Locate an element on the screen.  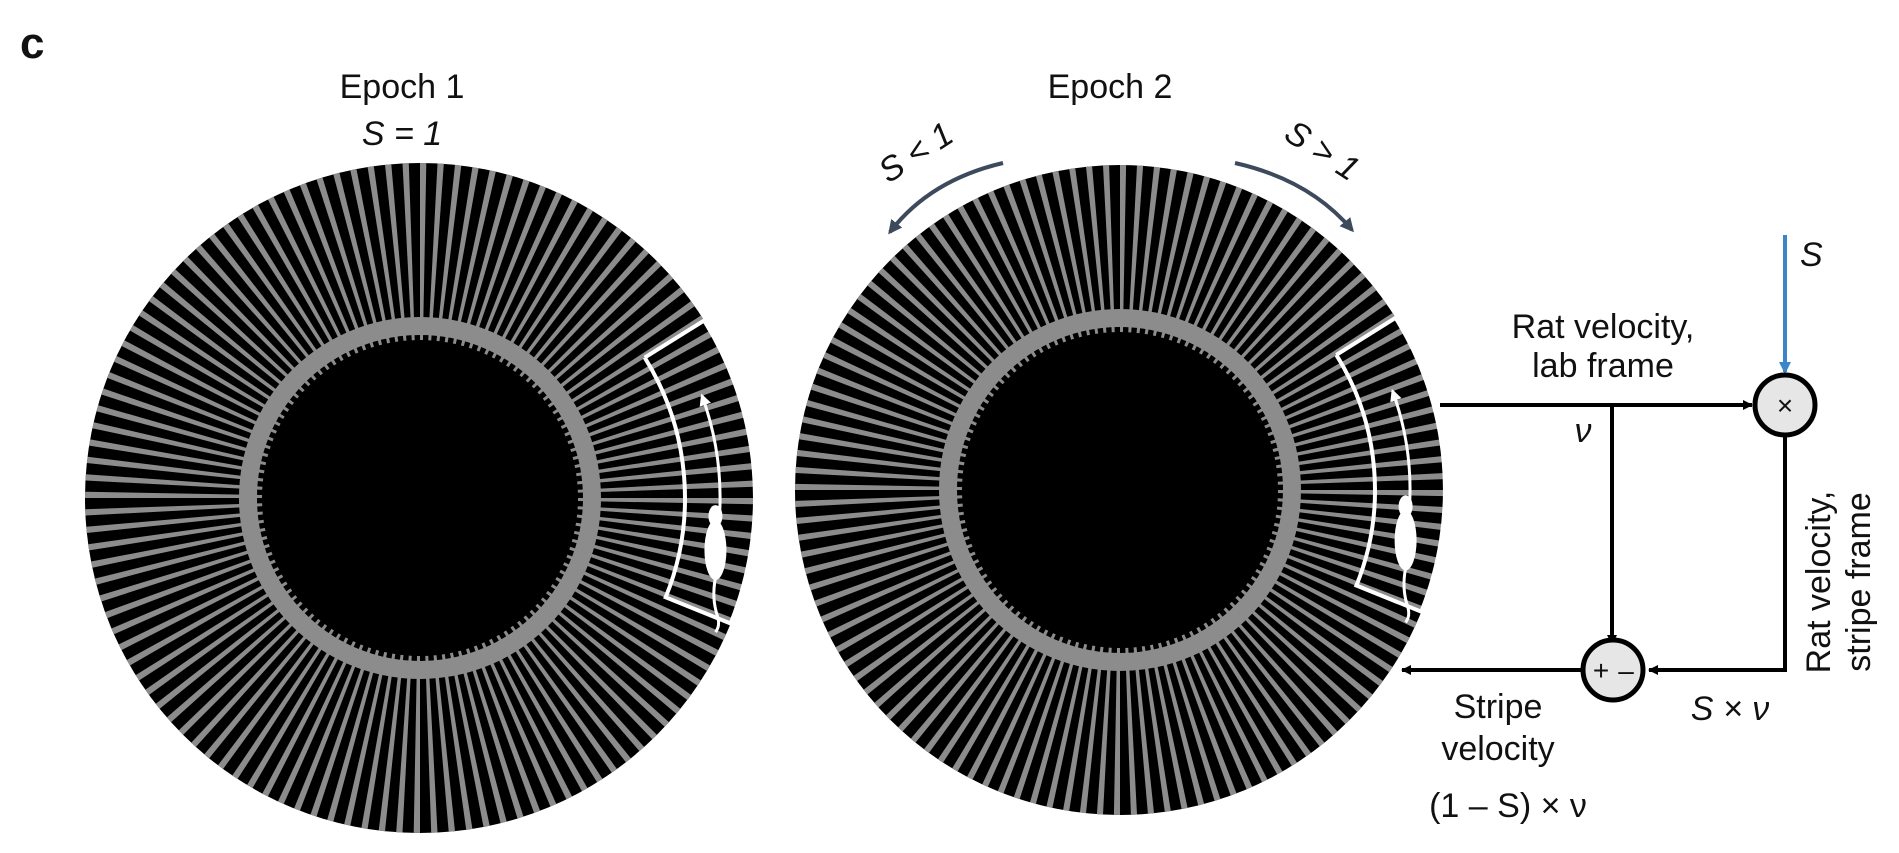
multiplier-node: × is located at coordinates (1785, 405).